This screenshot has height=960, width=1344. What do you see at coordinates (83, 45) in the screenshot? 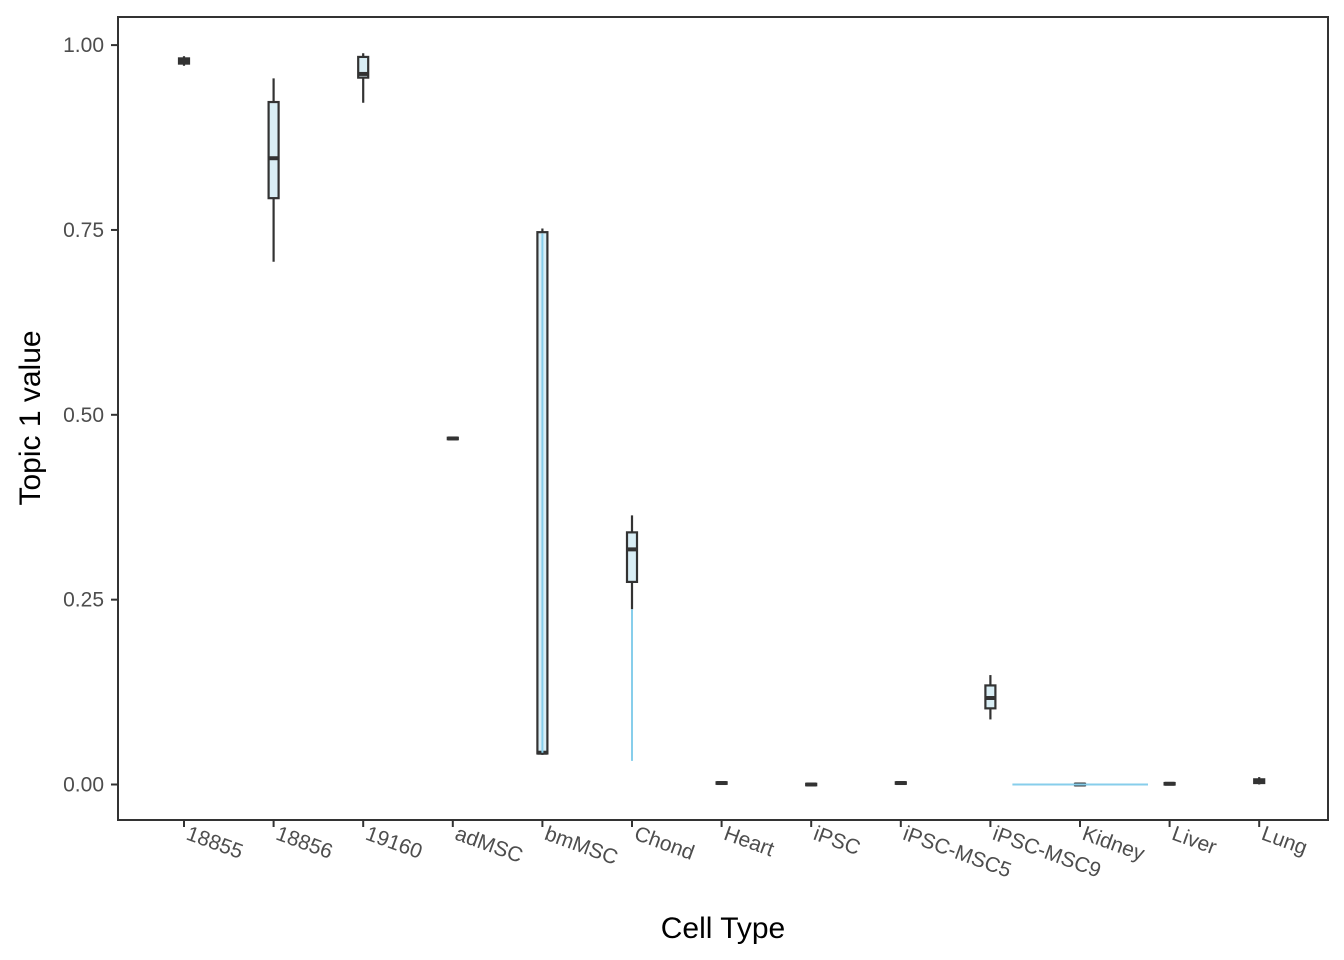
I see `y-tick-label: 1.00` at bounding box center [83, 45].